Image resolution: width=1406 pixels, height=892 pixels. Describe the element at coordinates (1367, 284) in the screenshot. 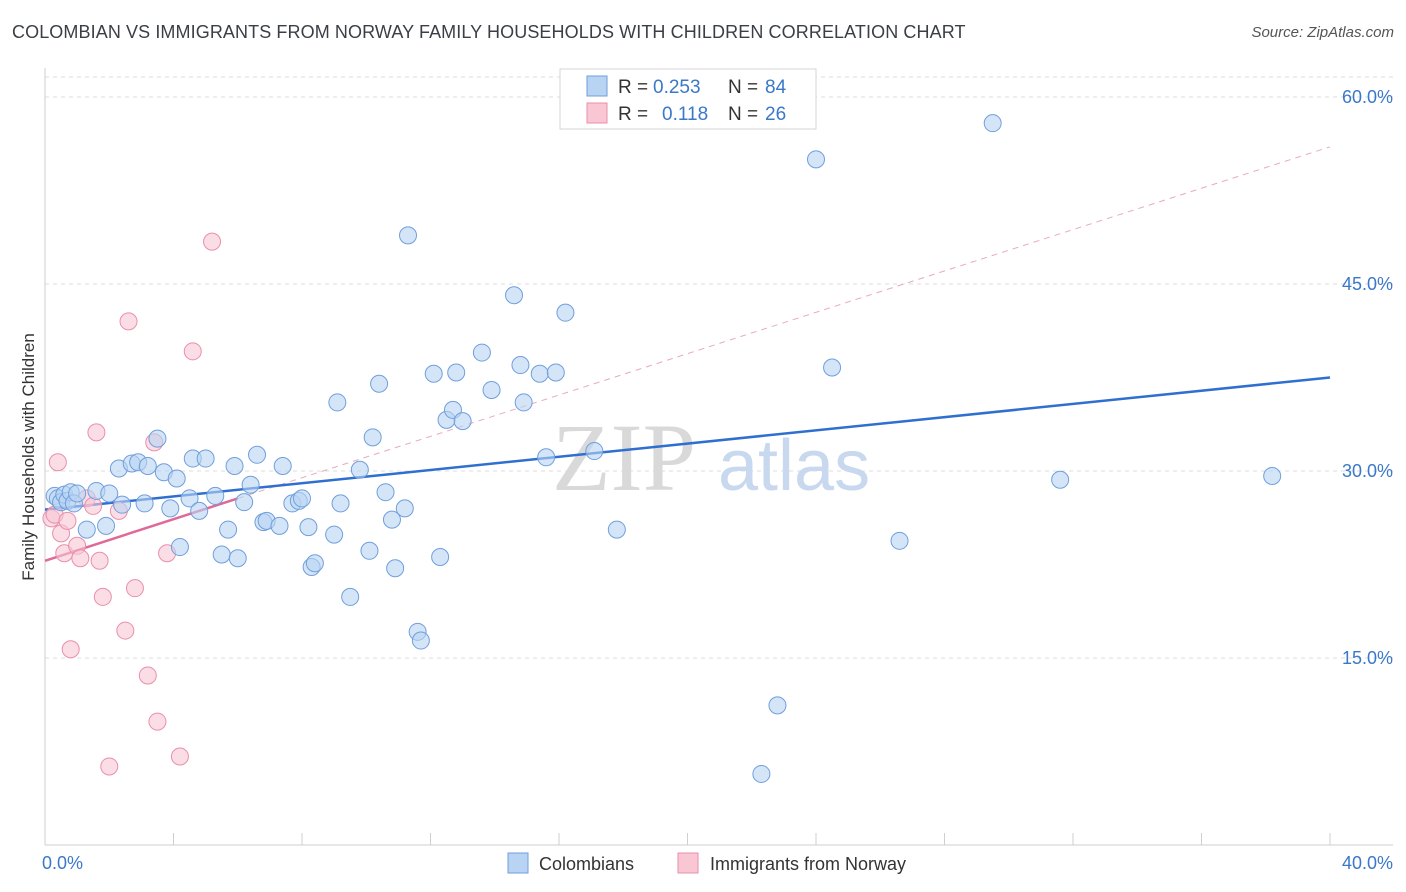

I see `y-tick-label: 45.0%` at that location.